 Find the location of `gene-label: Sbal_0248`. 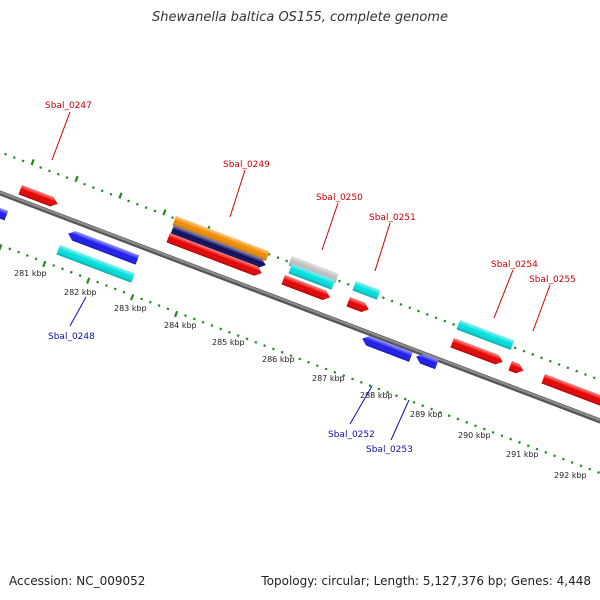

gene-label: Sbal_0248 is located at coordinates (71, 337).